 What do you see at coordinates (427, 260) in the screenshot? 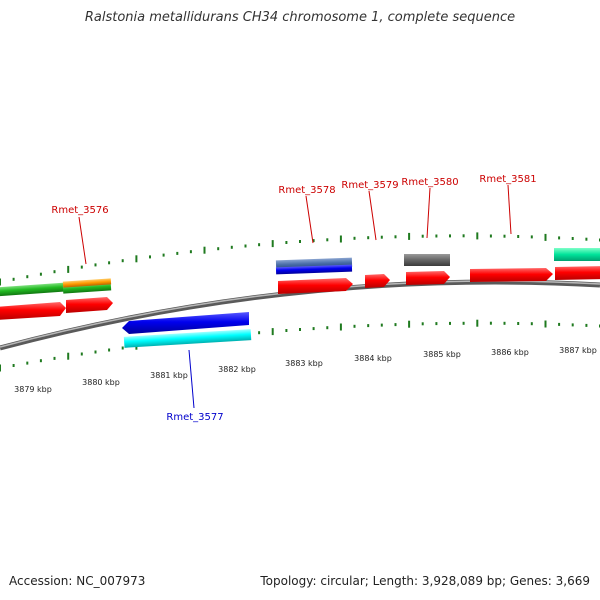
I see `feature-gray-bar` at bounding box center [427, 260].